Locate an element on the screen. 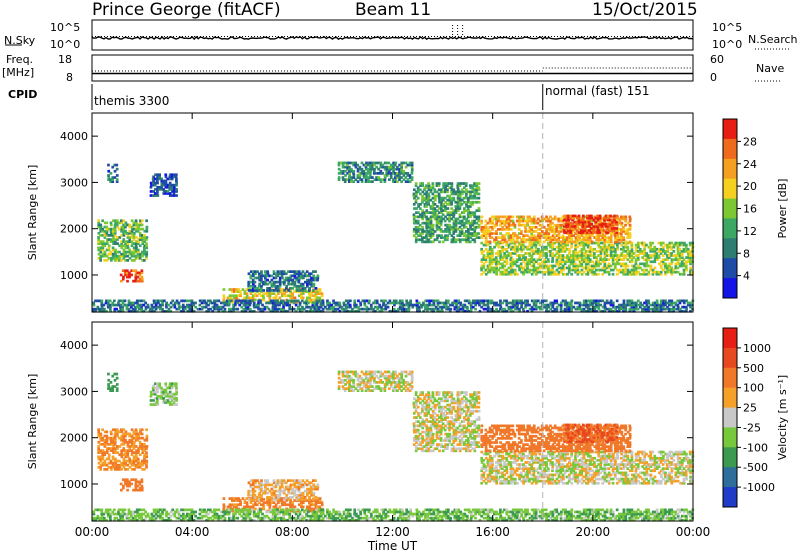 Image resolution: width=800 pixels, height=558 pixels. noise-panel-frame is located at coordinates (392, 35).